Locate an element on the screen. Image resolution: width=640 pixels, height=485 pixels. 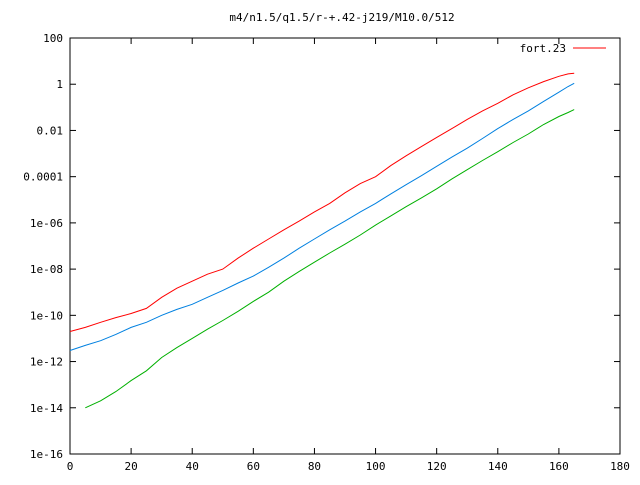
x-tick-label: 20 is located at coordinates (130, 466).